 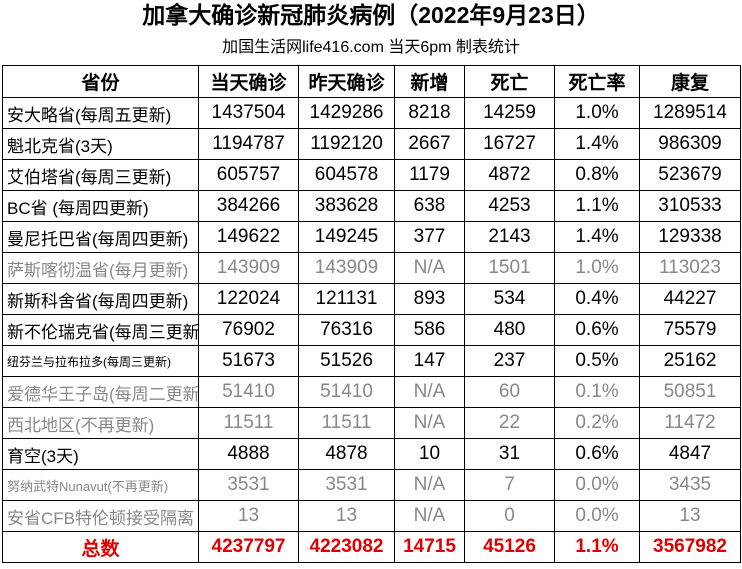 I want to click on value-cell: 76316, so click(x=346, y=330).